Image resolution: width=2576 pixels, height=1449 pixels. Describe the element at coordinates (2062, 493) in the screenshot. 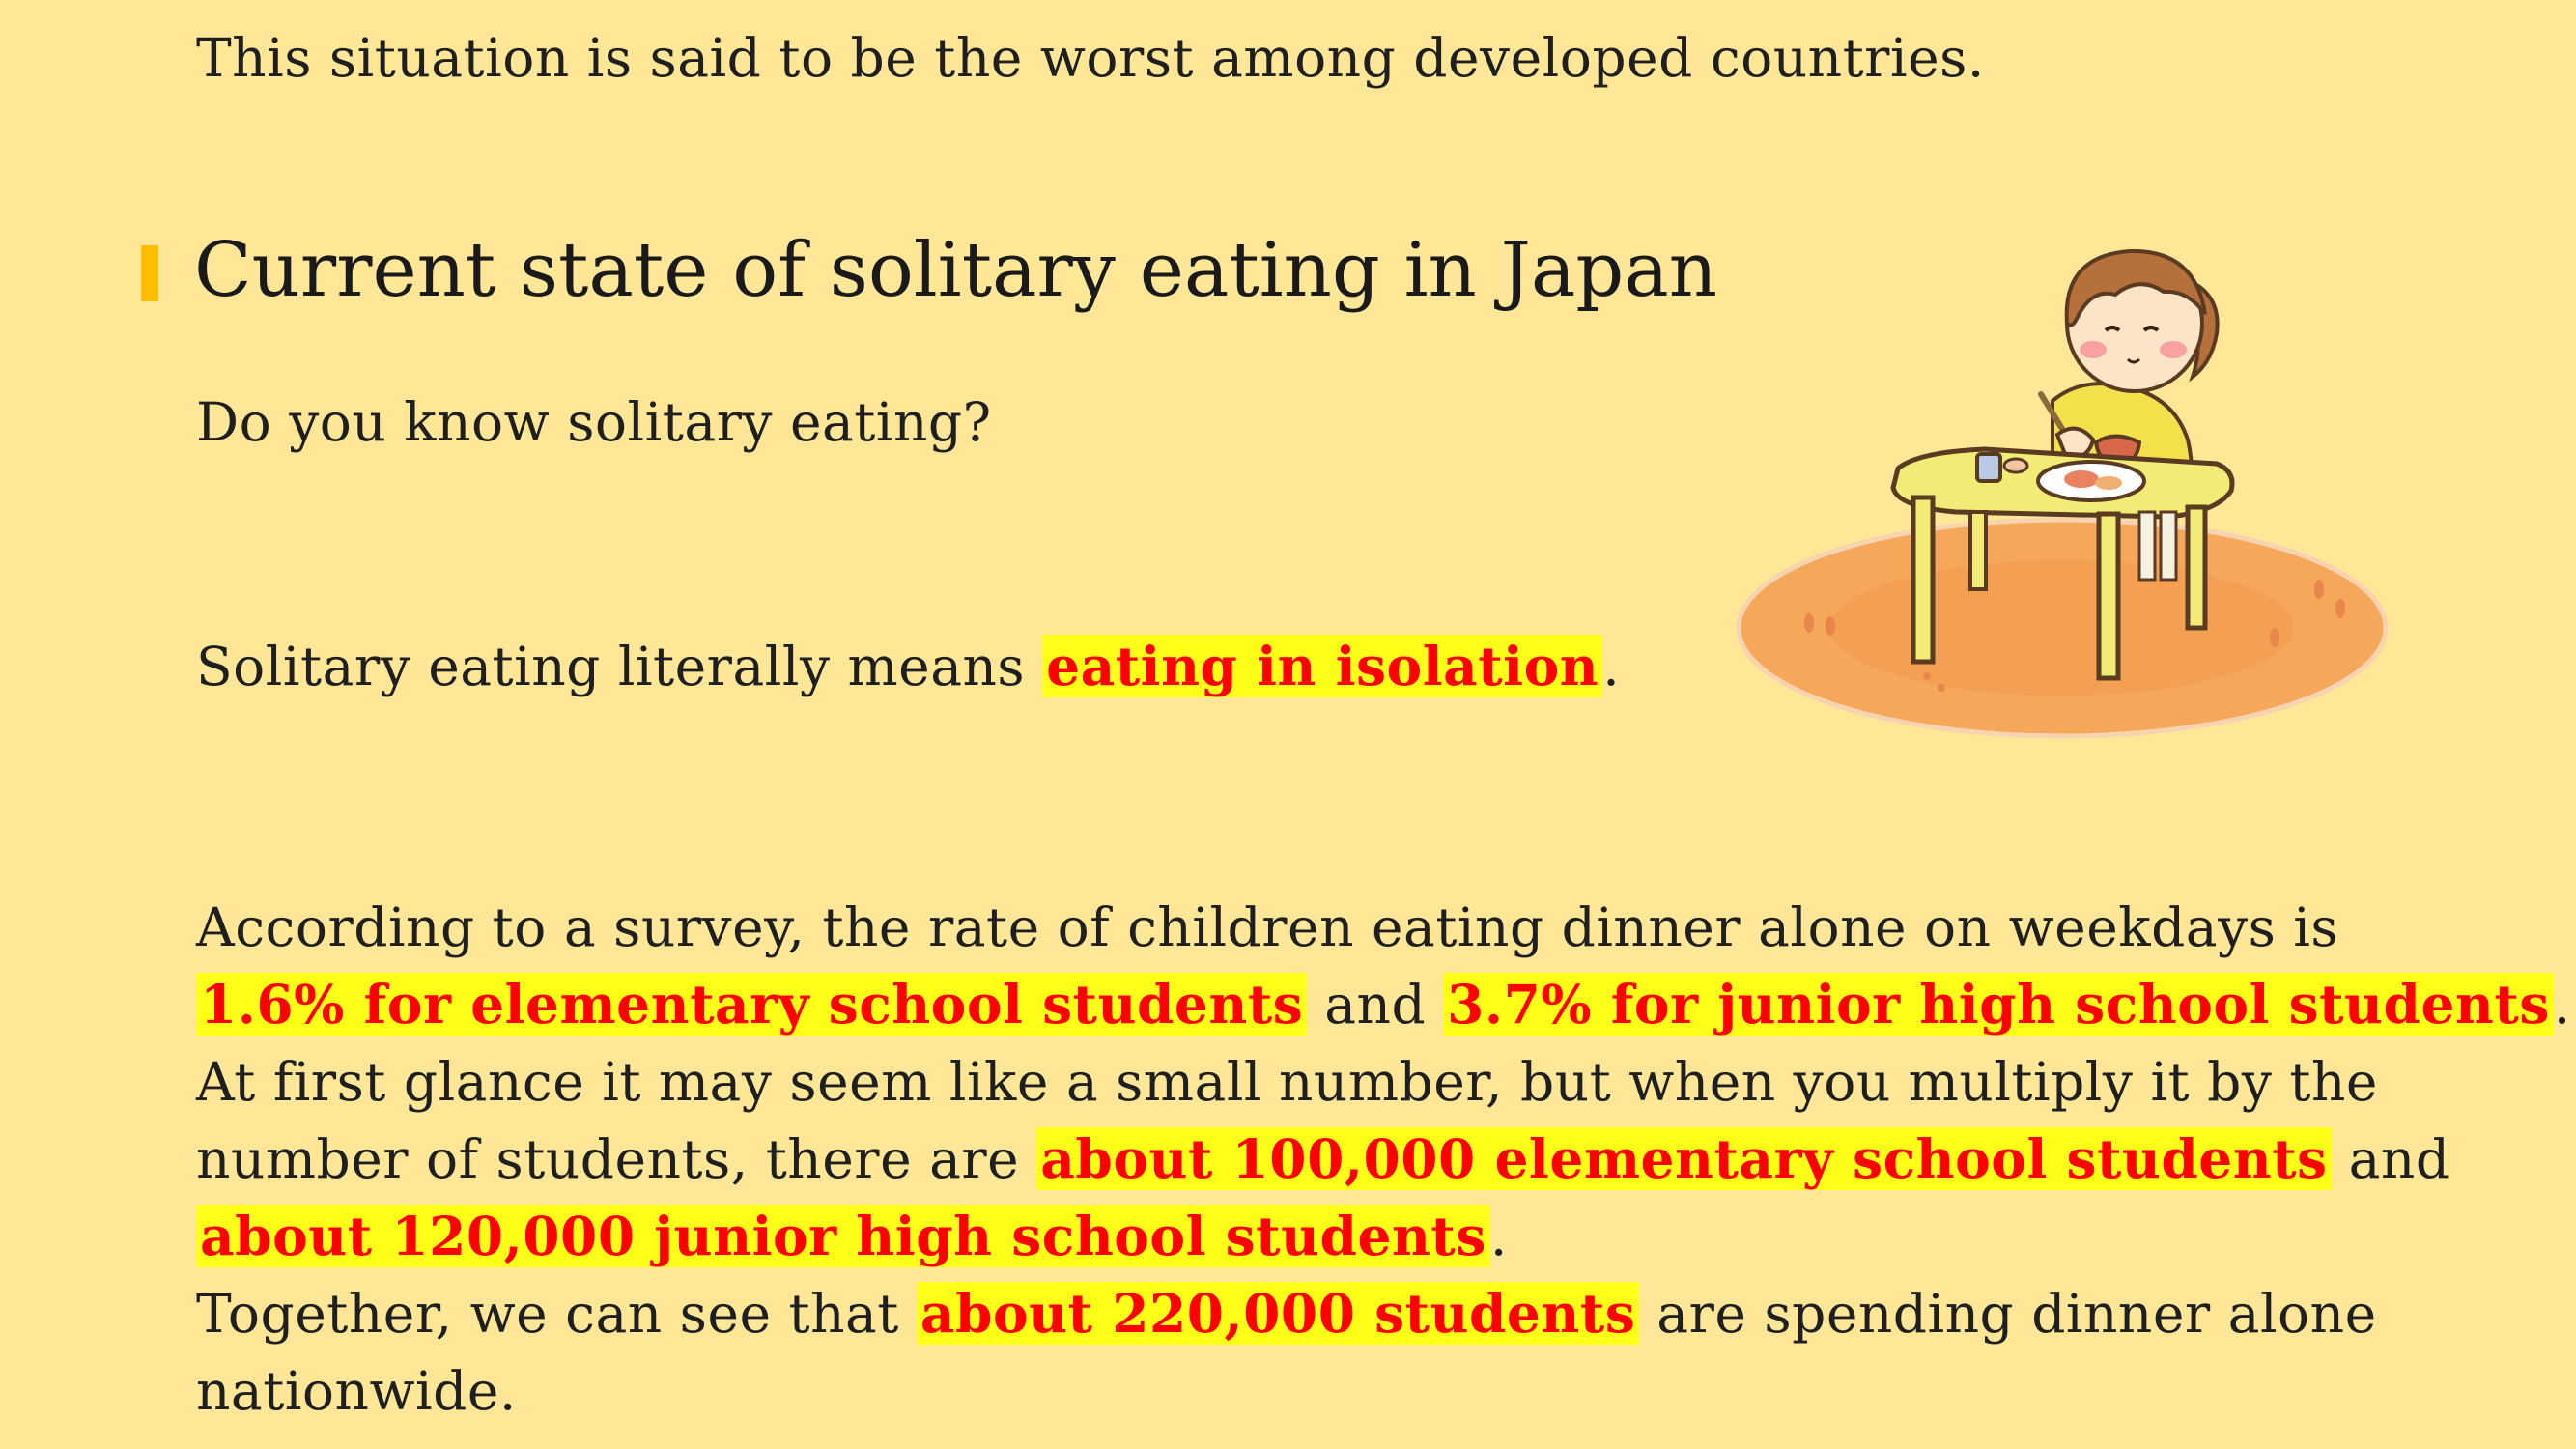

I see `girl-eating-alone-illustration` at that location.